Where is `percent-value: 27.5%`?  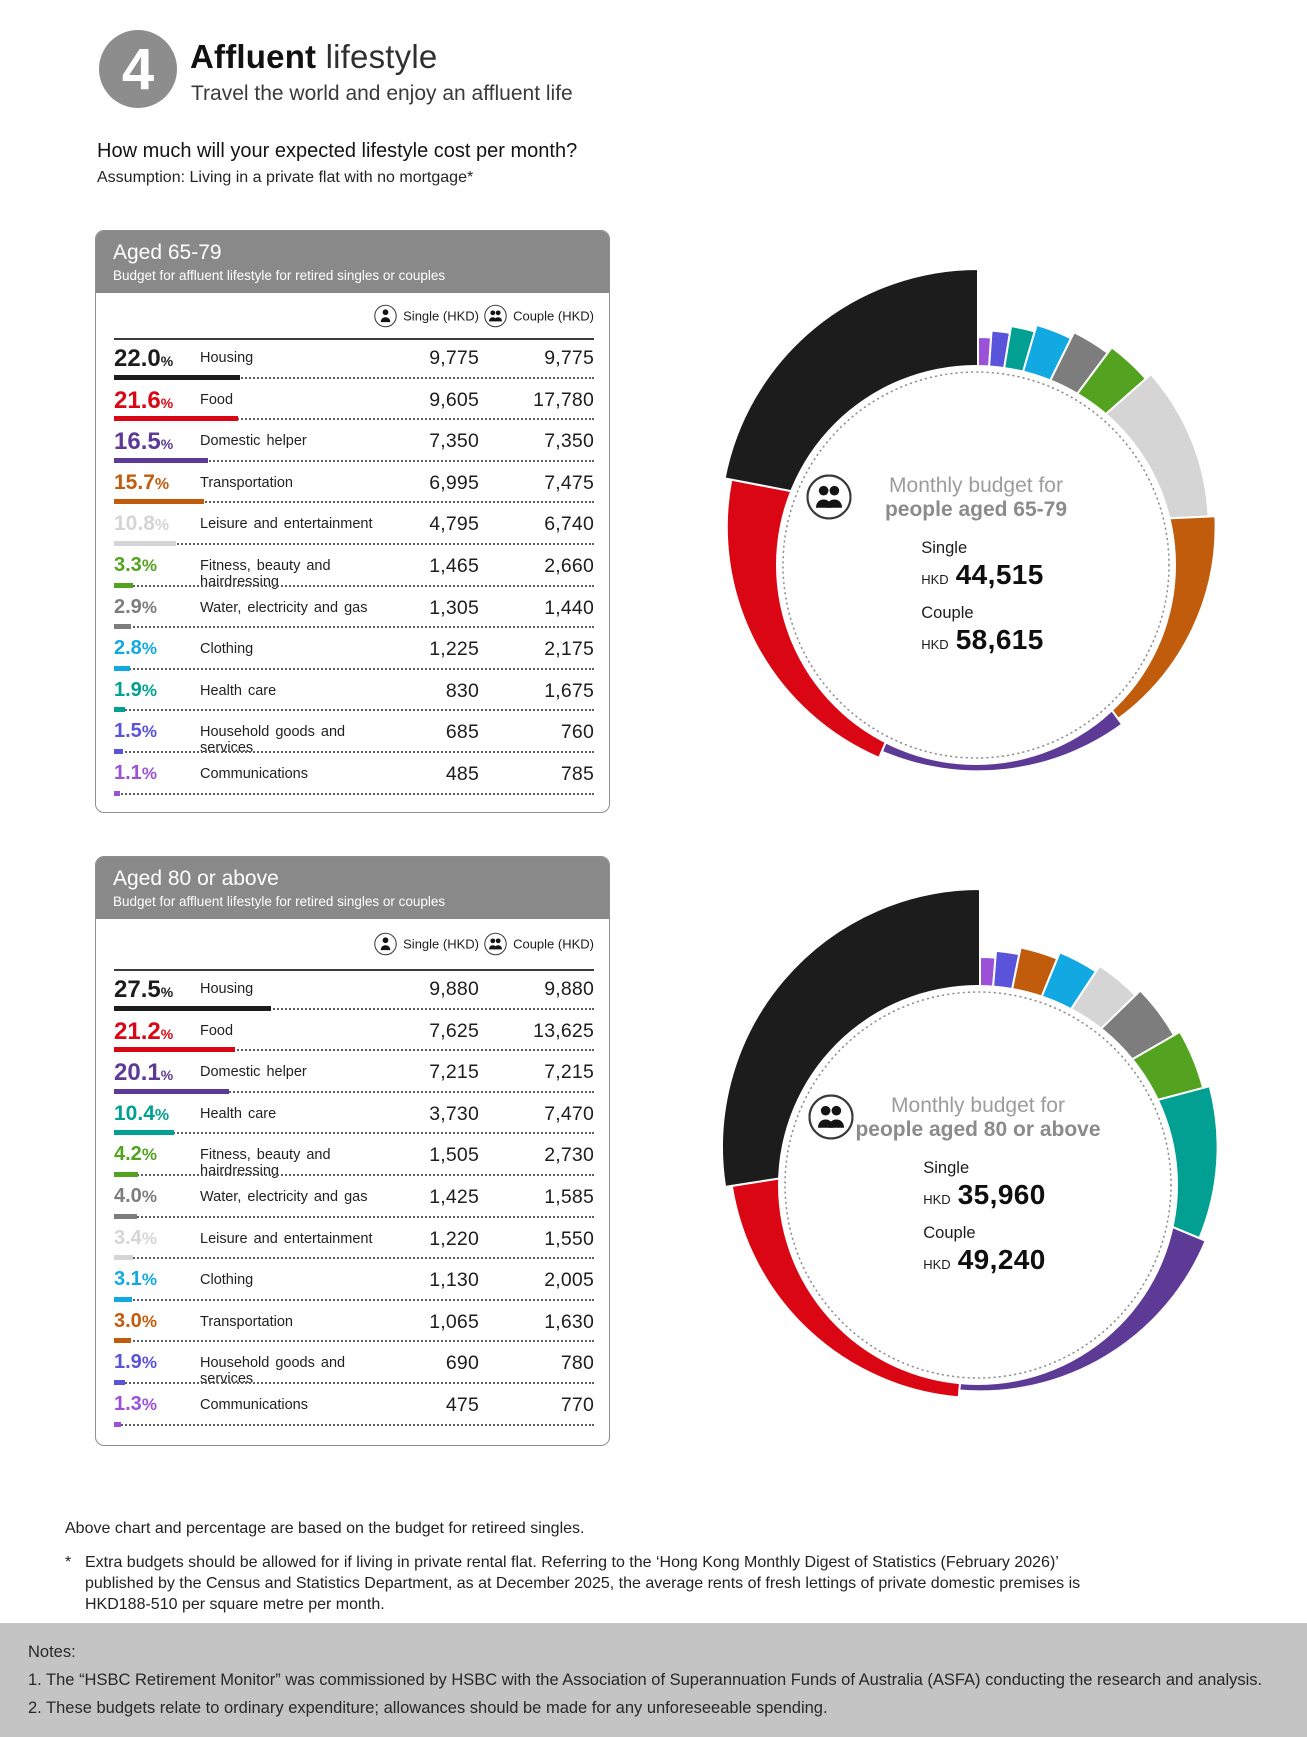 percent-value: 27.5% is located at coordinates (144, 989).